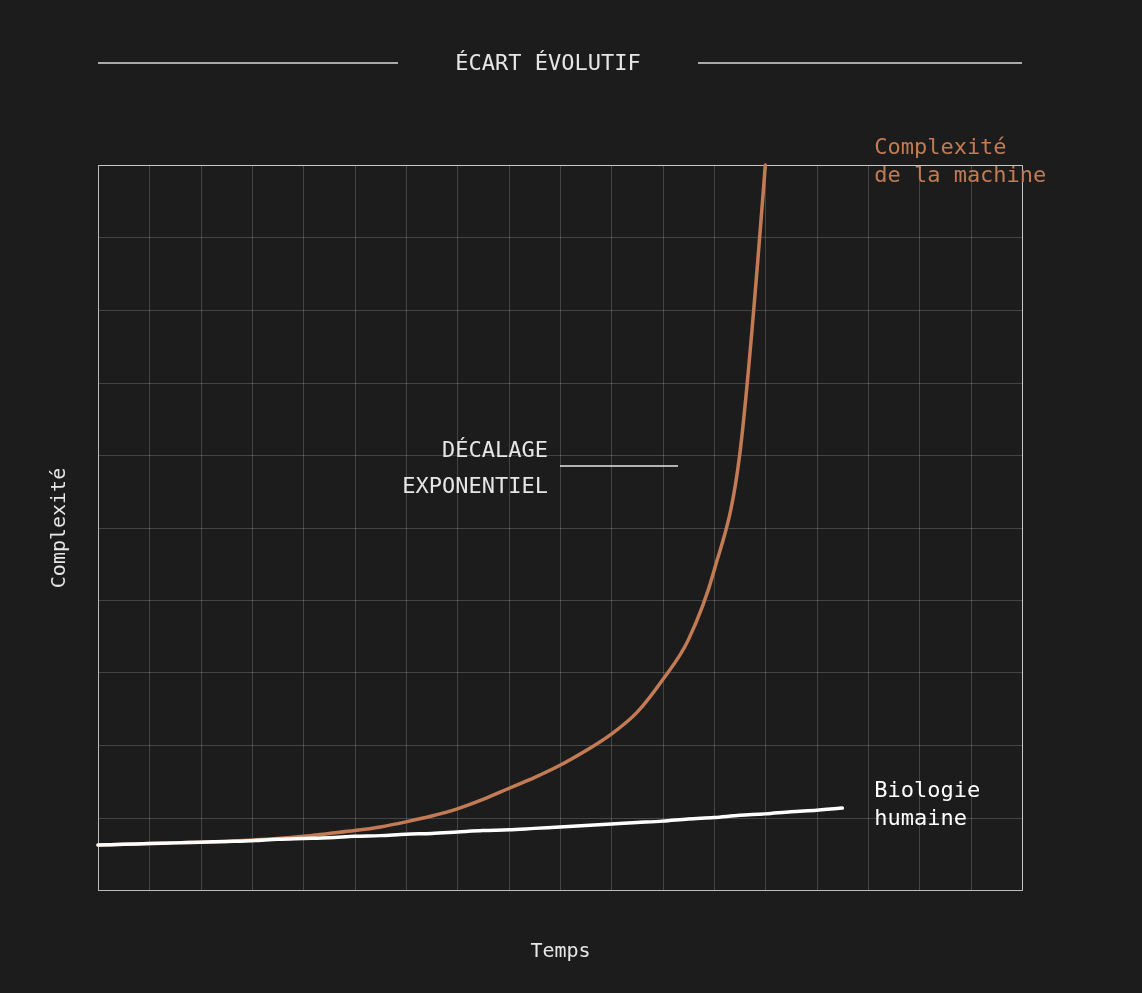 This screenshot has width=1142, height=993. I want to click on annotation: DÉCALAGE EXPONENTIEL, so click(475, 467).